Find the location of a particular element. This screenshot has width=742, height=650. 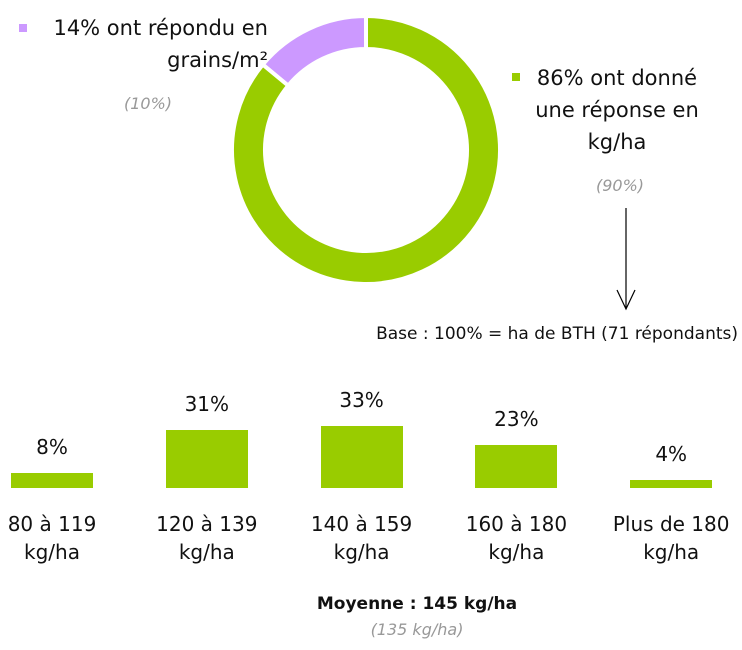

value-label: 8% is located at coordinates (52, 446).